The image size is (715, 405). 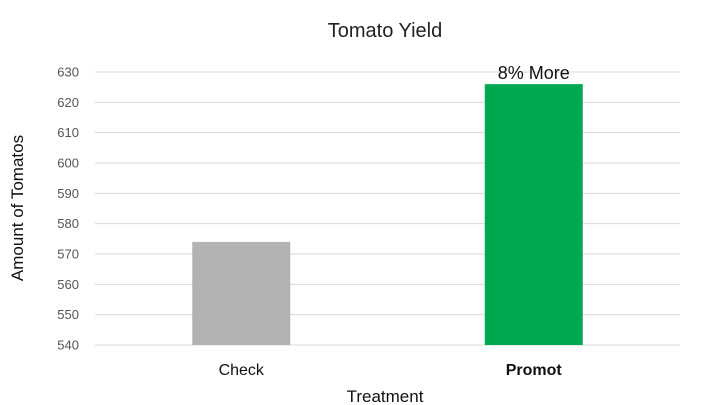 What do you see at coordinates (534, 370) in the screenshot?
I see `x-category-label: Promot` at bounding box center [534, 370].